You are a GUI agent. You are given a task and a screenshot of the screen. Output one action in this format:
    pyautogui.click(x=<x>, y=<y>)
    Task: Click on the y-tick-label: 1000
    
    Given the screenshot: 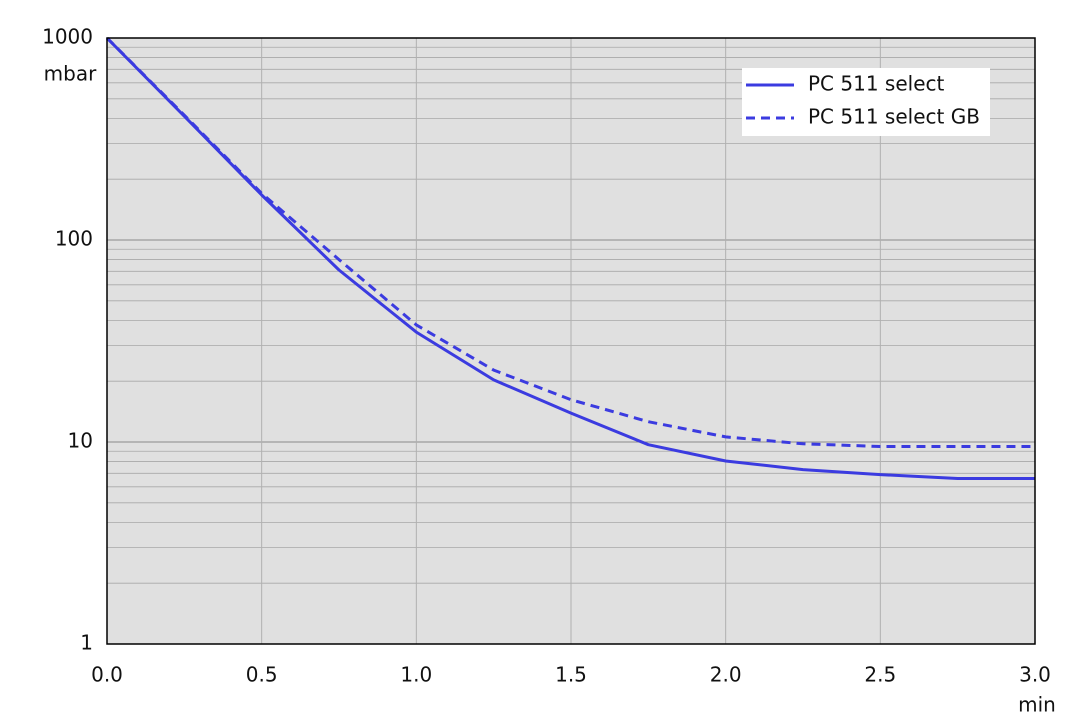 What is the action you would take?
    pyautogui.click(x=67, y=37)
    